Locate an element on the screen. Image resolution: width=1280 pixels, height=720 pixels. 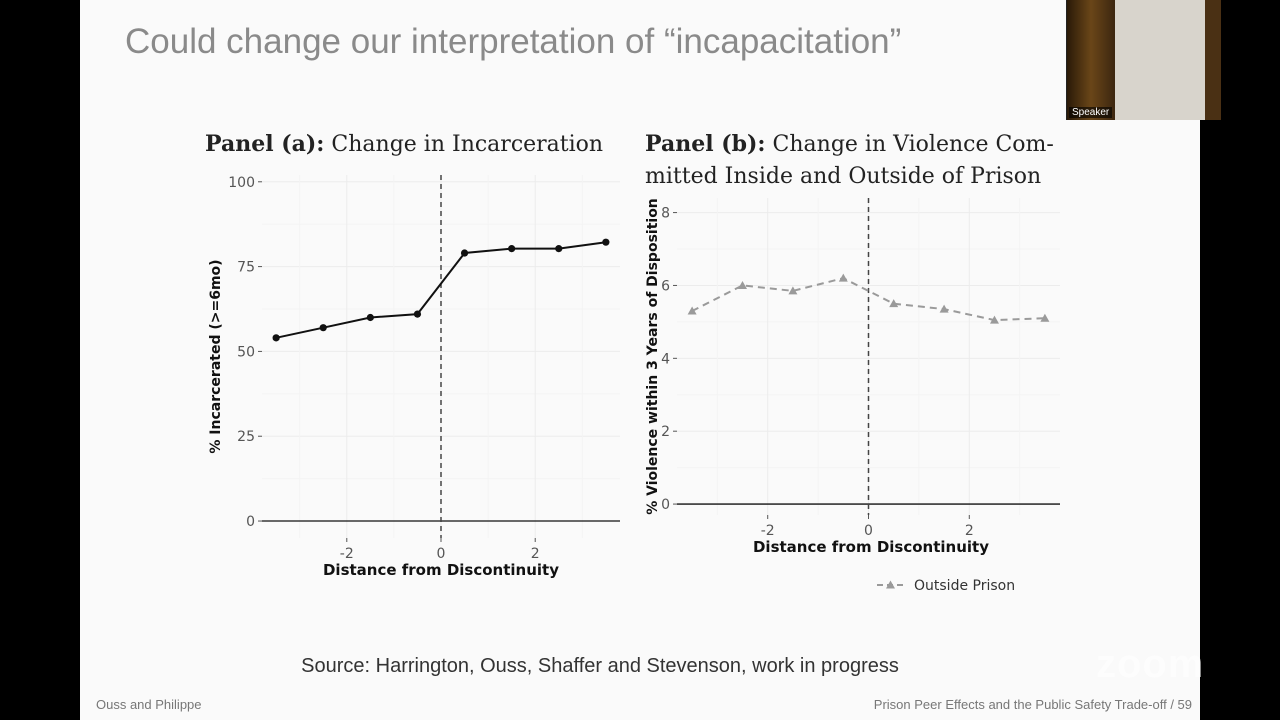
panel-a-series-line is located at coordinates (441, 290).